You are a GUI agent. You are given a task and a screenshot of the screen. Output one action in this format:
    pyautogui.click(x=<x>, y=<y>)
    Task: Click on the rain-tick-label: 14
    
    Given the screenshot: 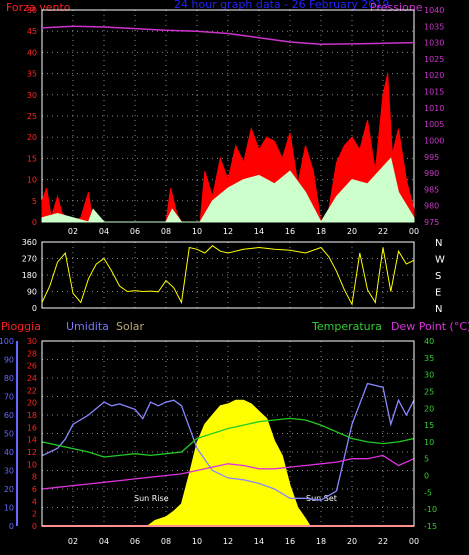 What is the action you would take?
    pyautogui.click(x=32, y=440)
    